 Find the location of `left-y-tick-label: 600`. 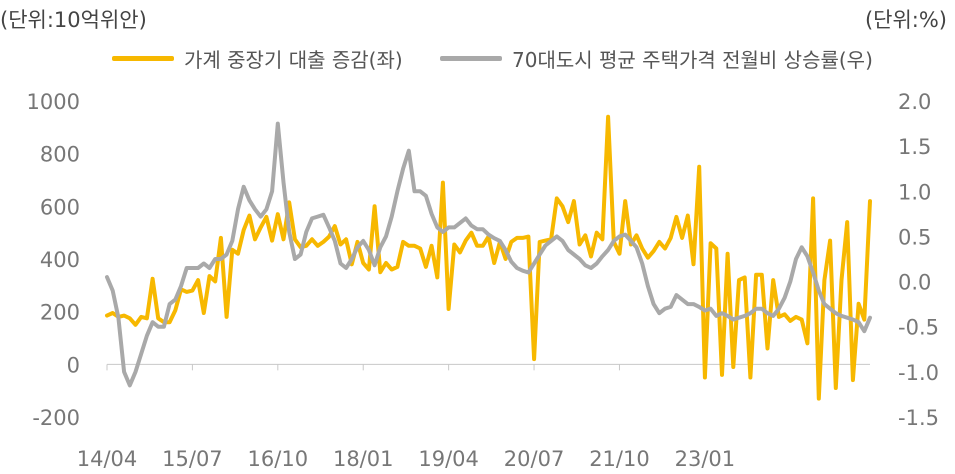

left-y-tick-label: 600 is located at coordinates (60, 207).